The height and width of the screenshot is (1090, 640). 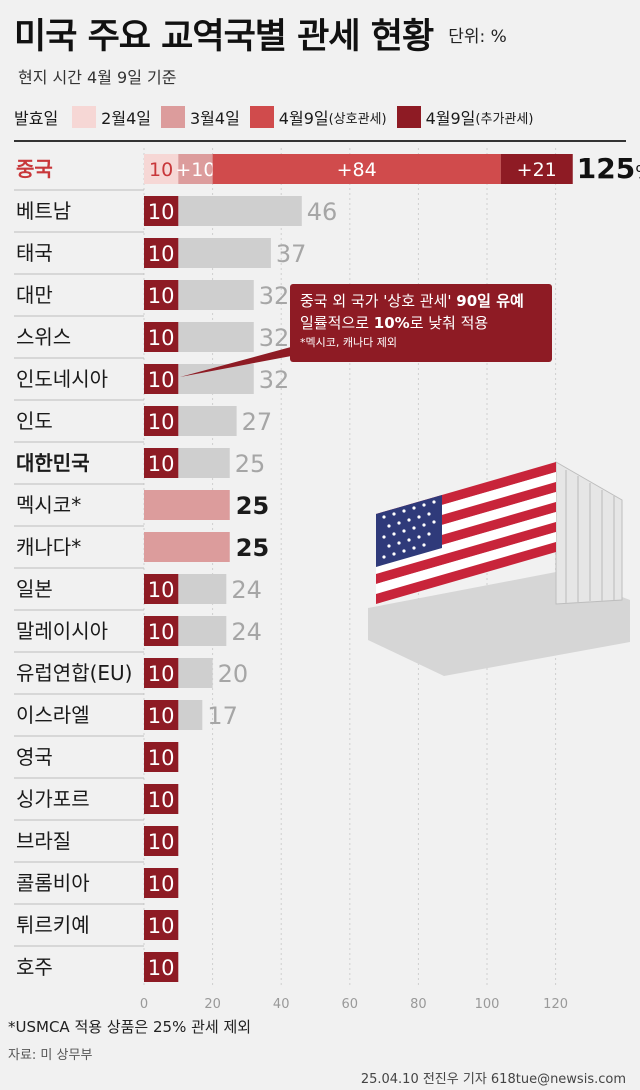 I want to click on x-tick-label: 40, so click(x=281, y=1004).